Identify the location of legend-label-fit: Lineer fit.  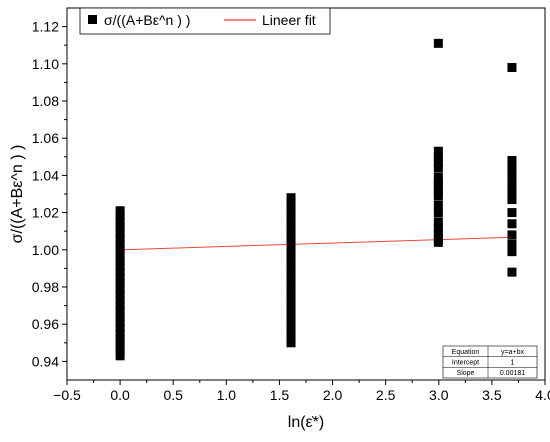
(289, 20).